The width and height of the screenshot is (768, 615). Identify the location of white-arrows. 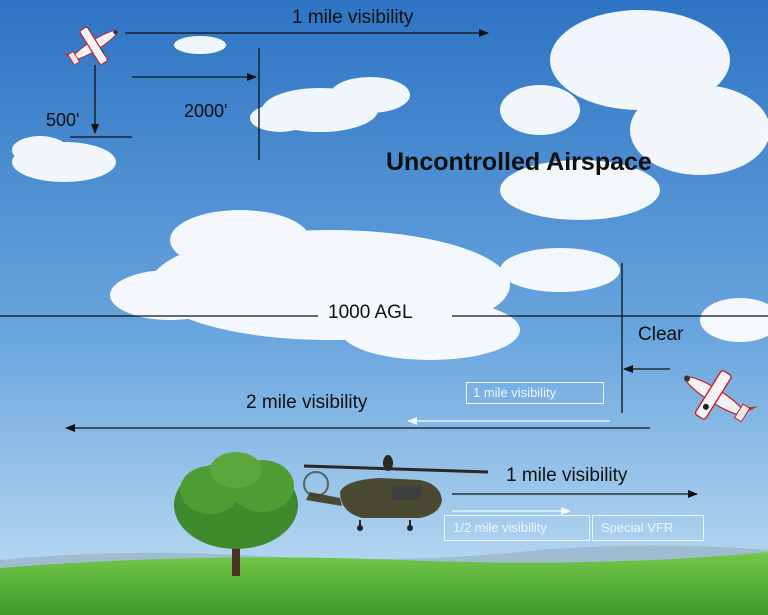
(508, 466).